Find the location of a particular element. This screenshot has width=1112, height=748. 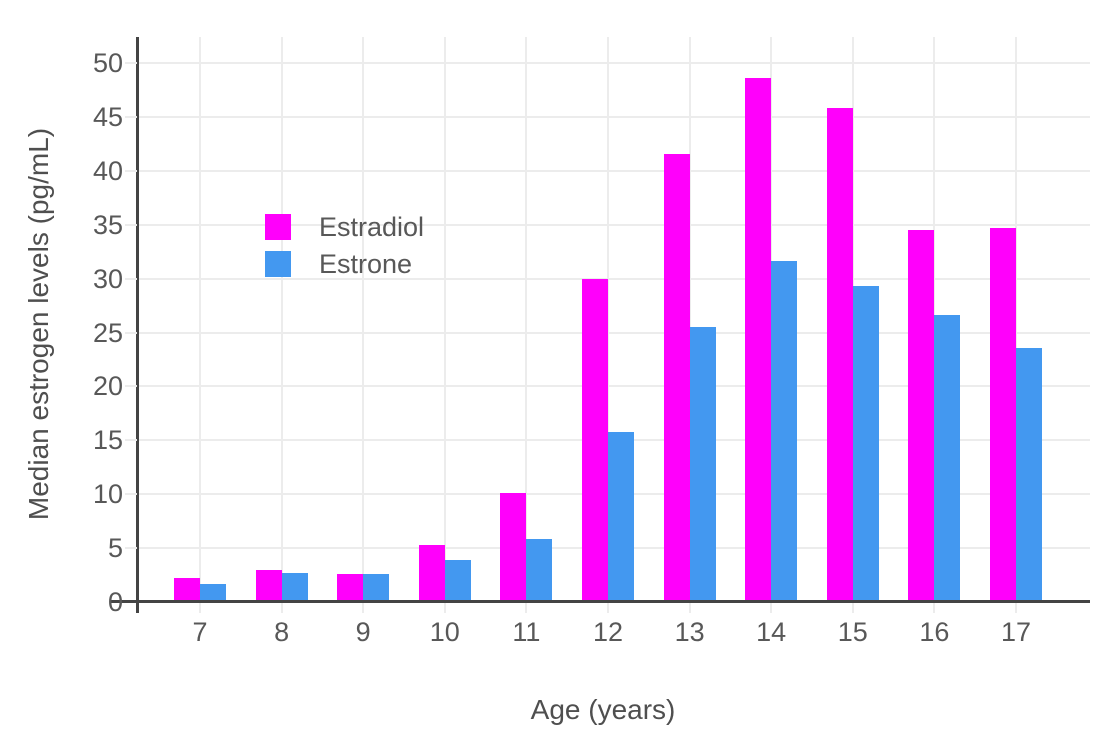

legend-label-estradiol: Estradiol is located at coordinates (372, 226).